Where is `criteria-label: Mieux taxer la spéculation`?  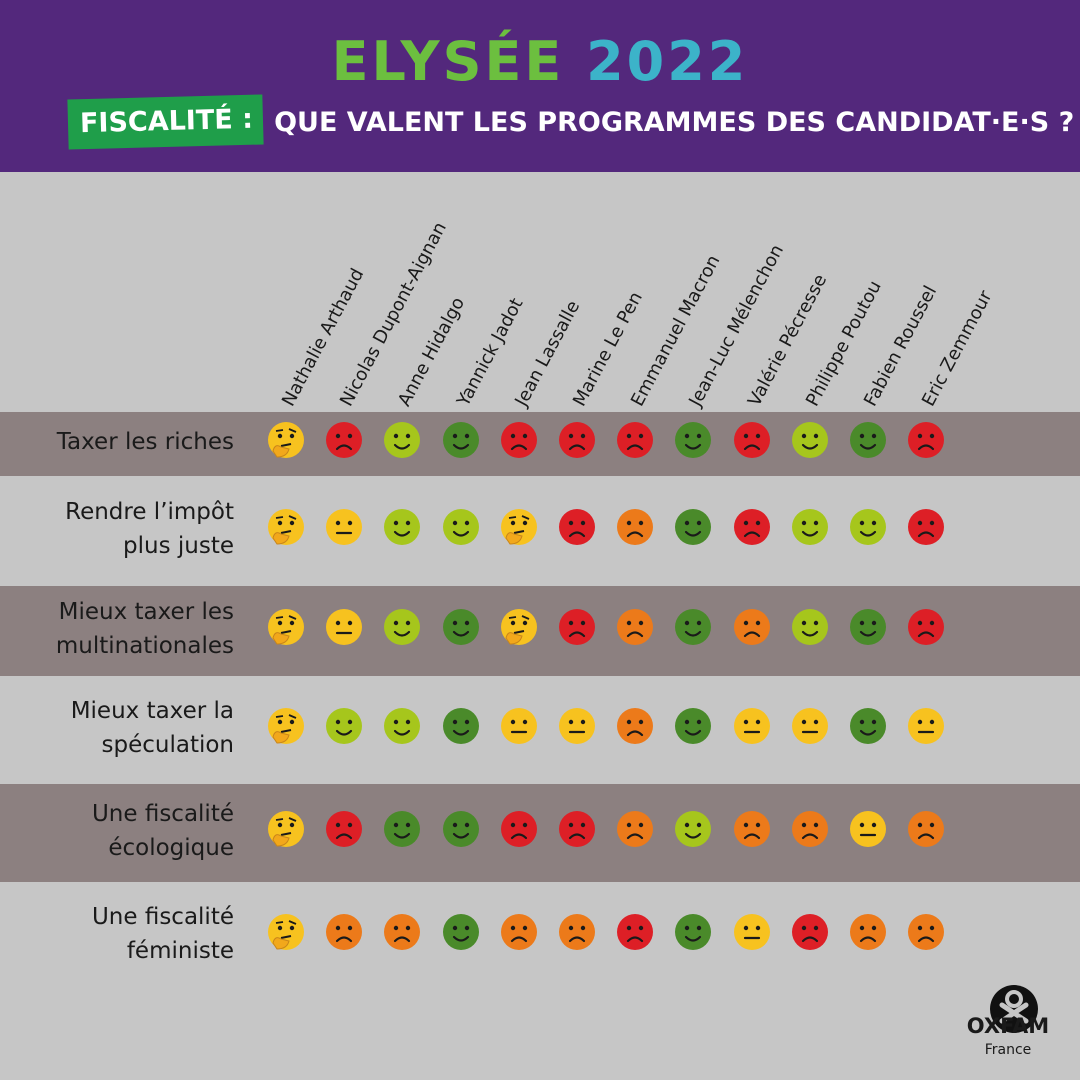
criteria-label: Mieux taxer la spéculation is located at coordinates (117, 728).